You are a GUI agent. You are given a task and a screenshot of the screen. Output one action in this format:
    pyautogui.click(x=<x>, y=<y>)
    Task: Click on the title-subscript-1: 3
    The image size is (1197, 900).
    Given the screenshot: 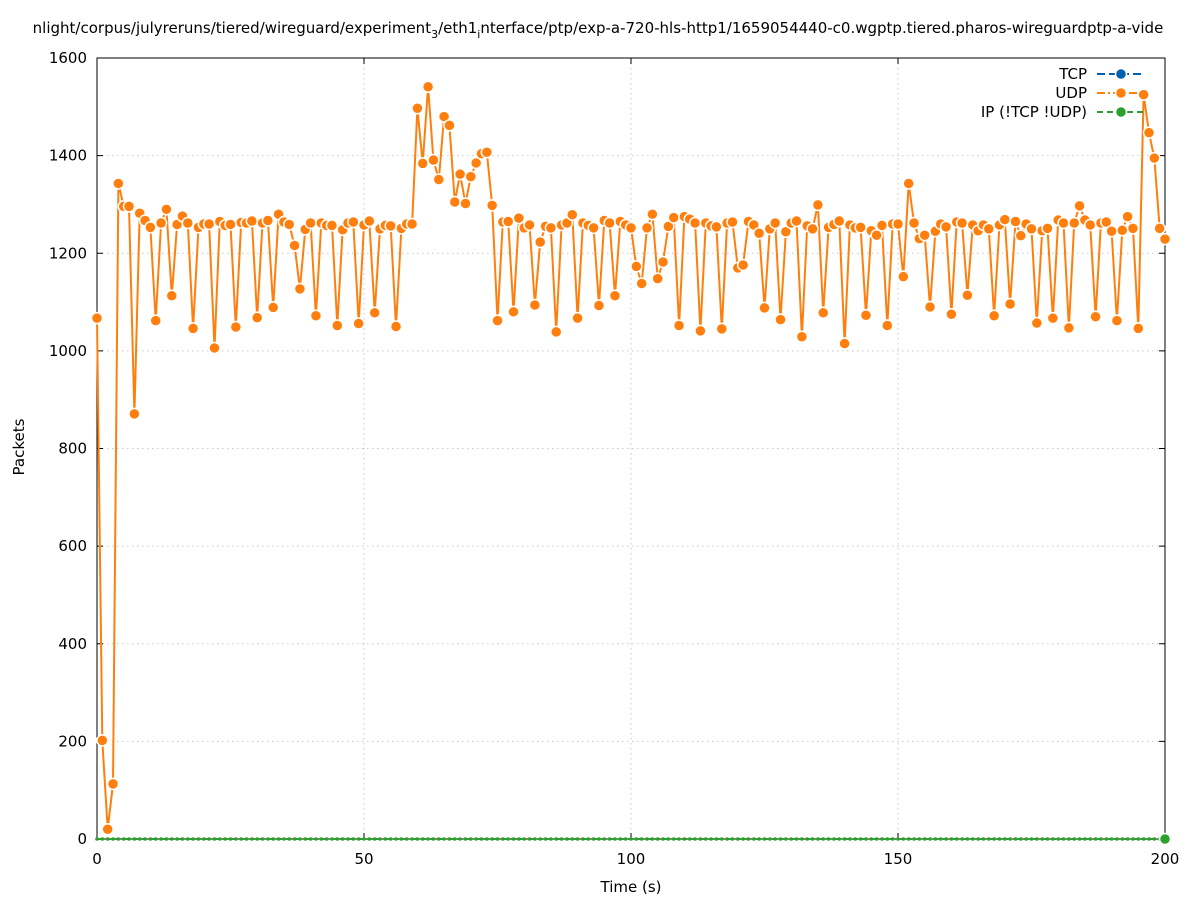 What is the action you would take?
    pyautogui.click(x=434, y=34)
    